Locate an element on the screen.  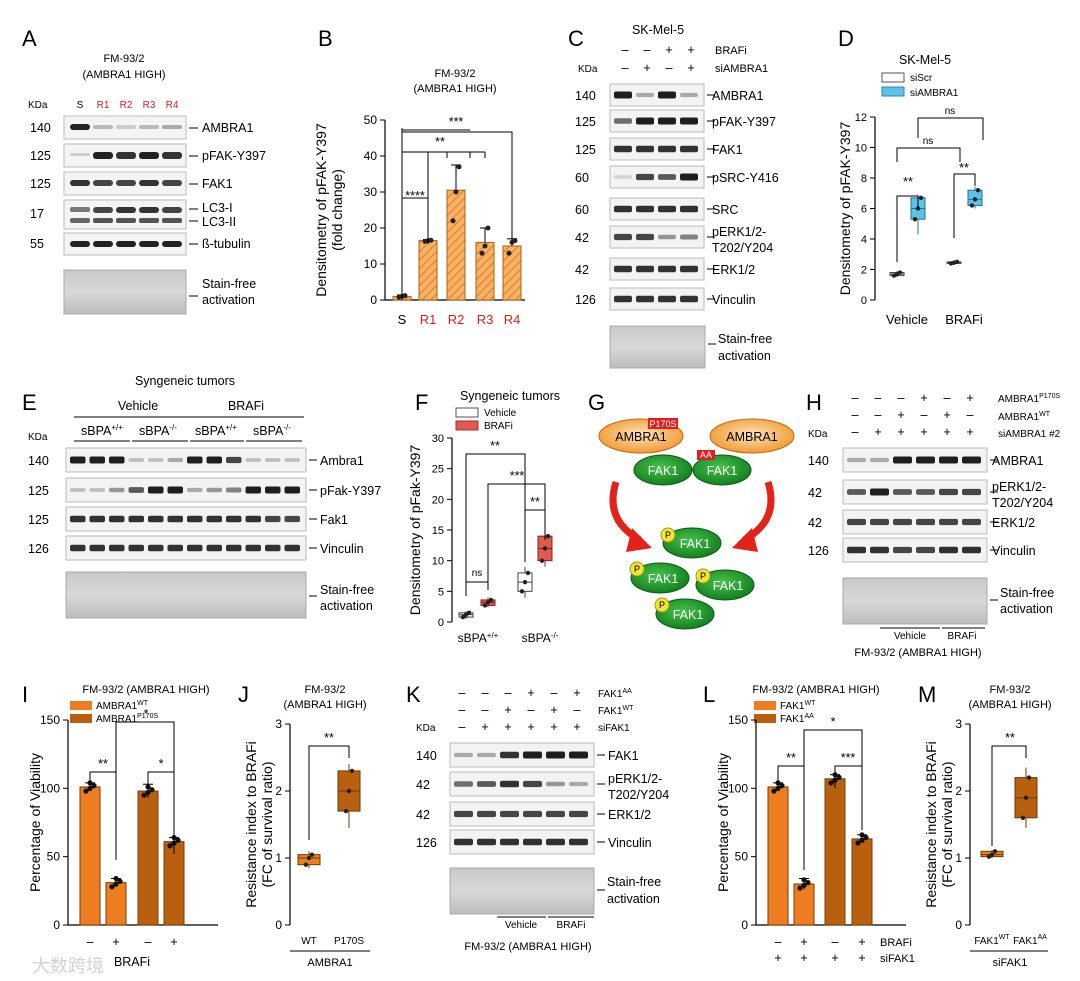
y-tick-label: 6 is located at coordinates (864, 210).